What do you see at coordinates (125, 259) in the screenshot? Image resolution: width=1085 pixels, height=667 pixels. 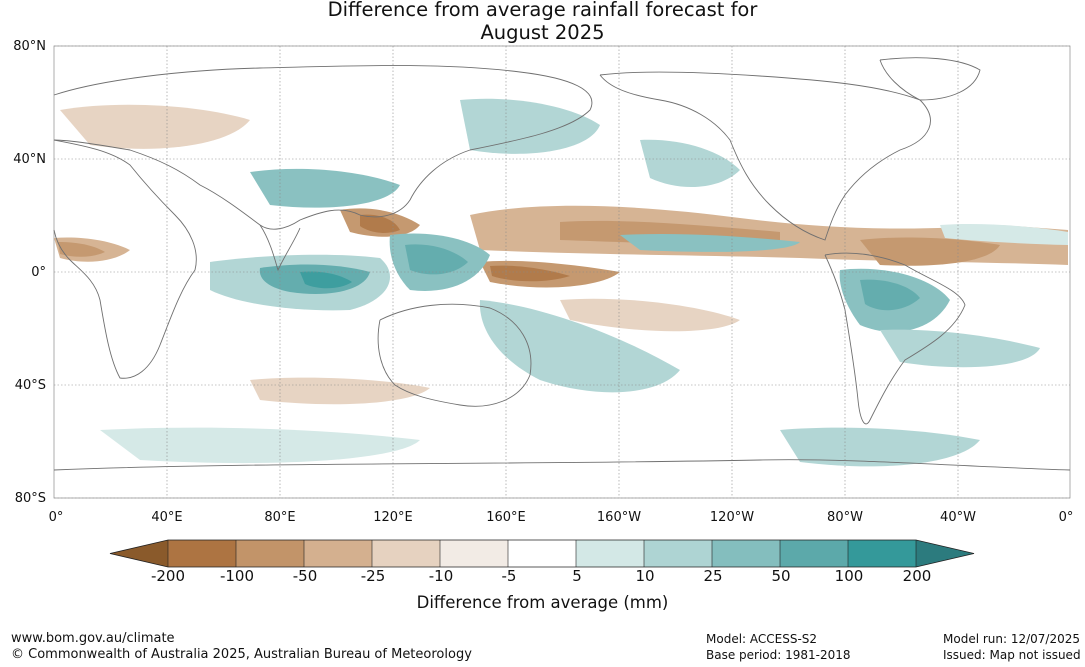 I see `coast-africa` at bounding box center [125, 259].